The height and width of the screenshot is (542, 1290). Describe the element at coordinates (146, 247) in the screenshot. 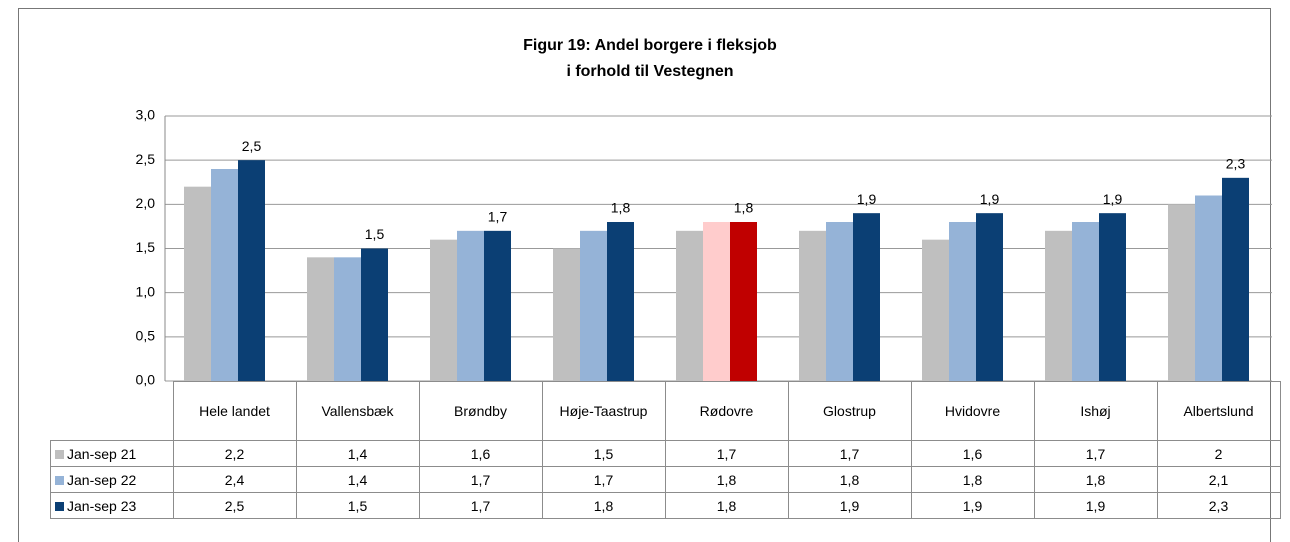

I see `y-tick-label: 1,5` at that location.